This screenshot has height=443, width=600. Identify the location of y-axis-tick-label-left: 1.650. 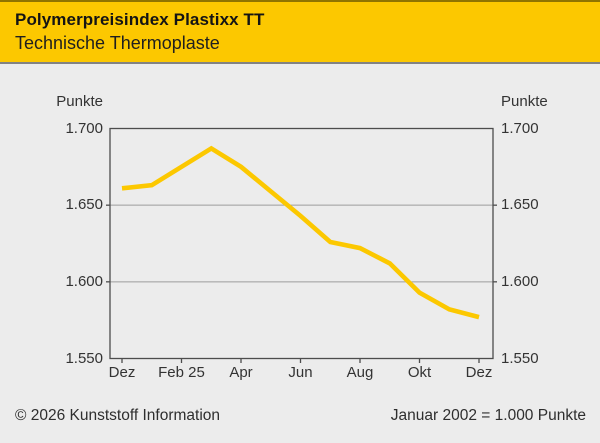
(84, 205).